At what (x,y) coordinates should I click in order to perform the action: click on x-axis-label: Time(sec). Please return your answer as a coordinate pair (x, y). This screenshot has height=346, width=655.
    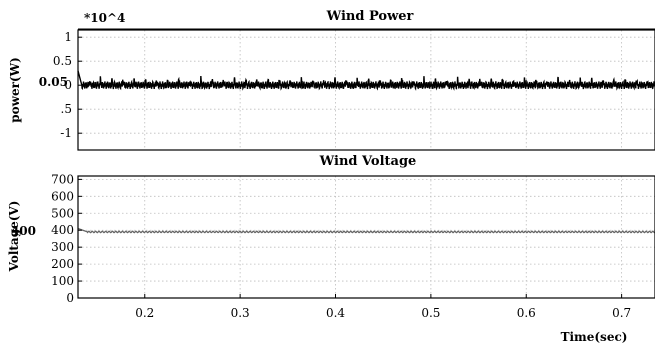
    Looking at the image, I should click on (594, 337).